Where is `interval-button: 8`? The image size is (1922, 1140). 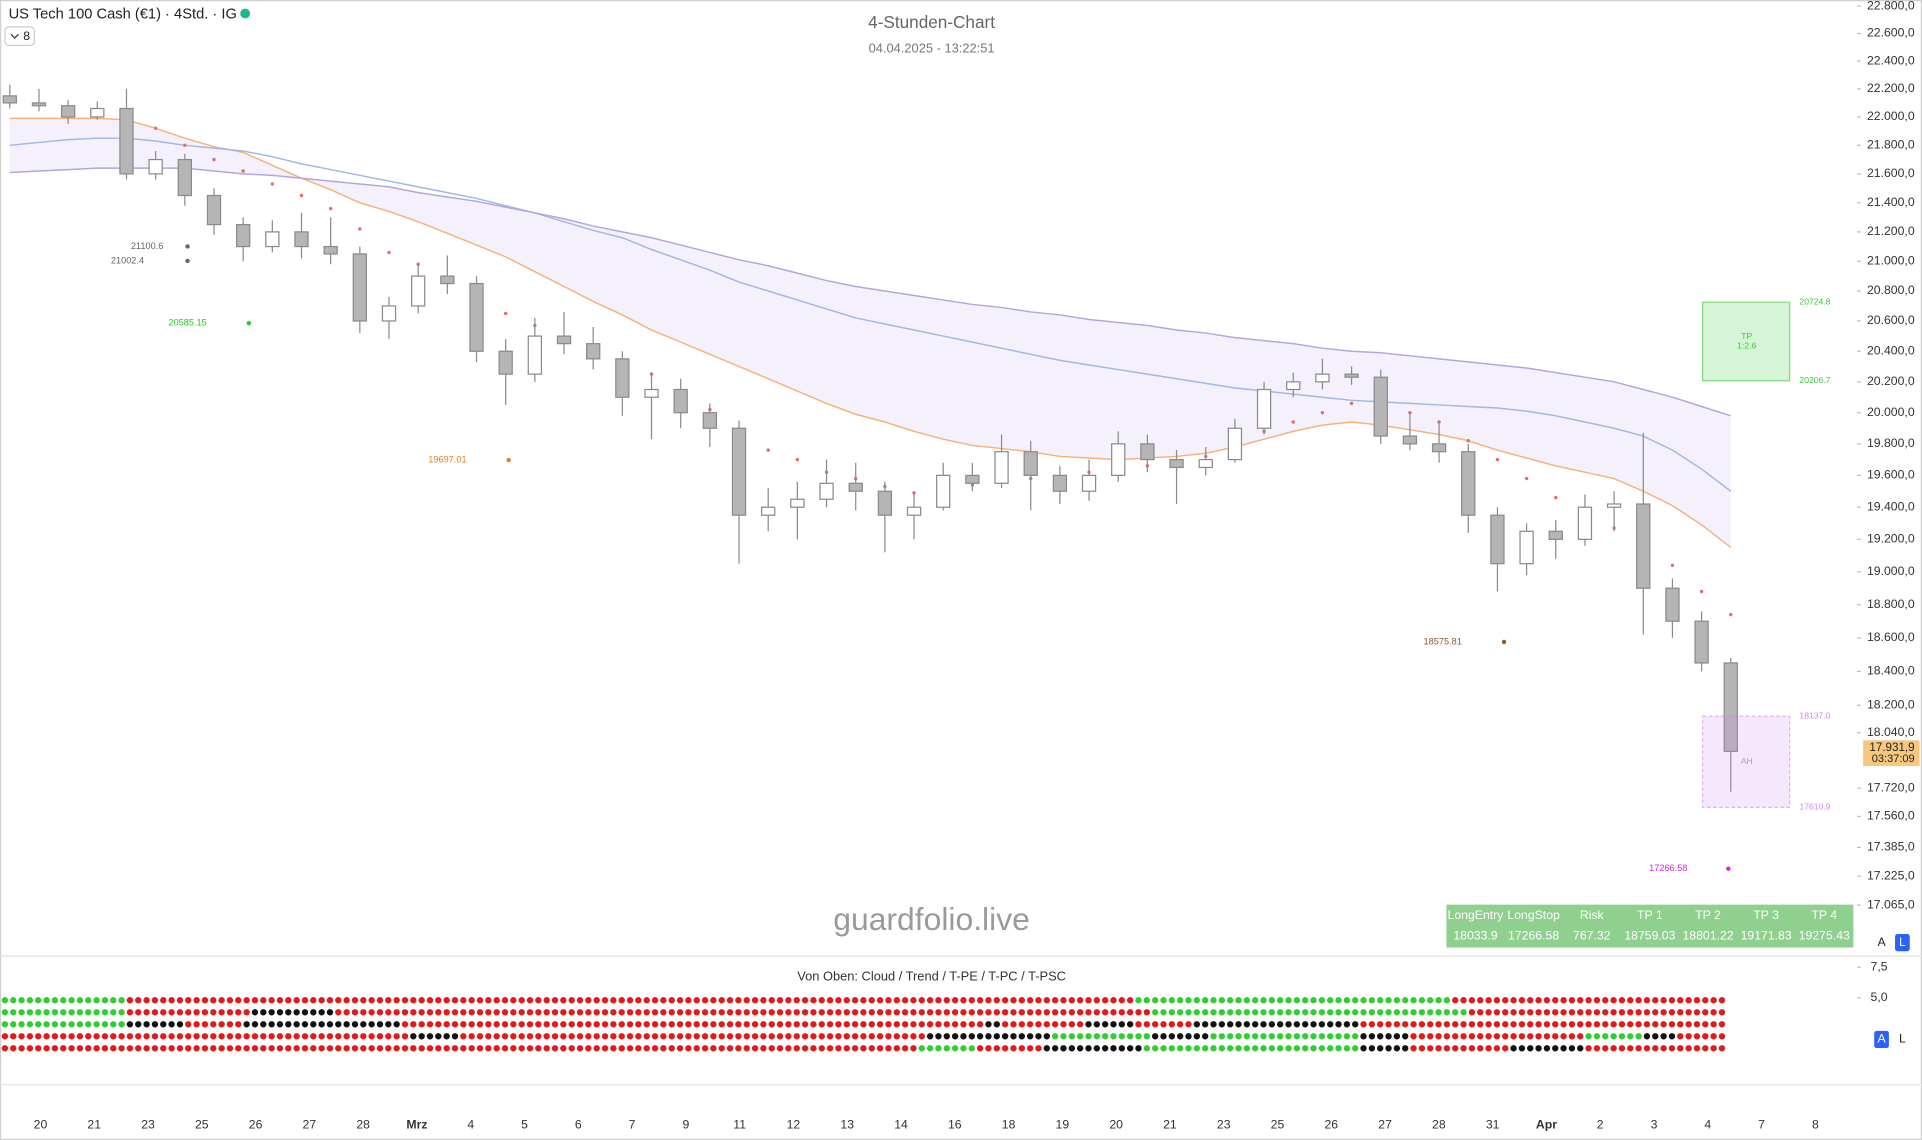
interval-button: 8 is located at coordinates (19, 36).